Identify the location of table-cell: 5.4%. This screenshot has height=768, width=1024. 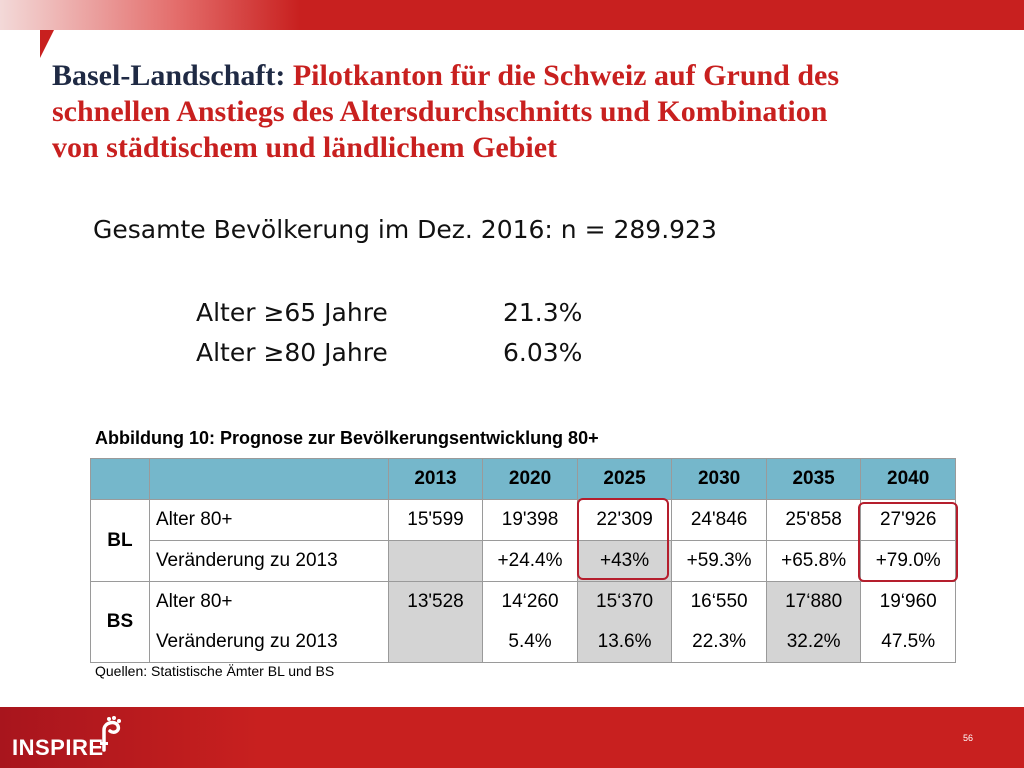
(530, 642).